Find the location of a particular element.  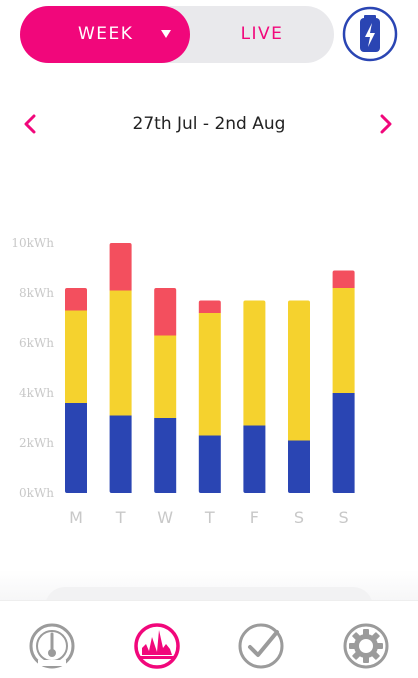

battery-charging-icon is located at coordinates (370, 34).